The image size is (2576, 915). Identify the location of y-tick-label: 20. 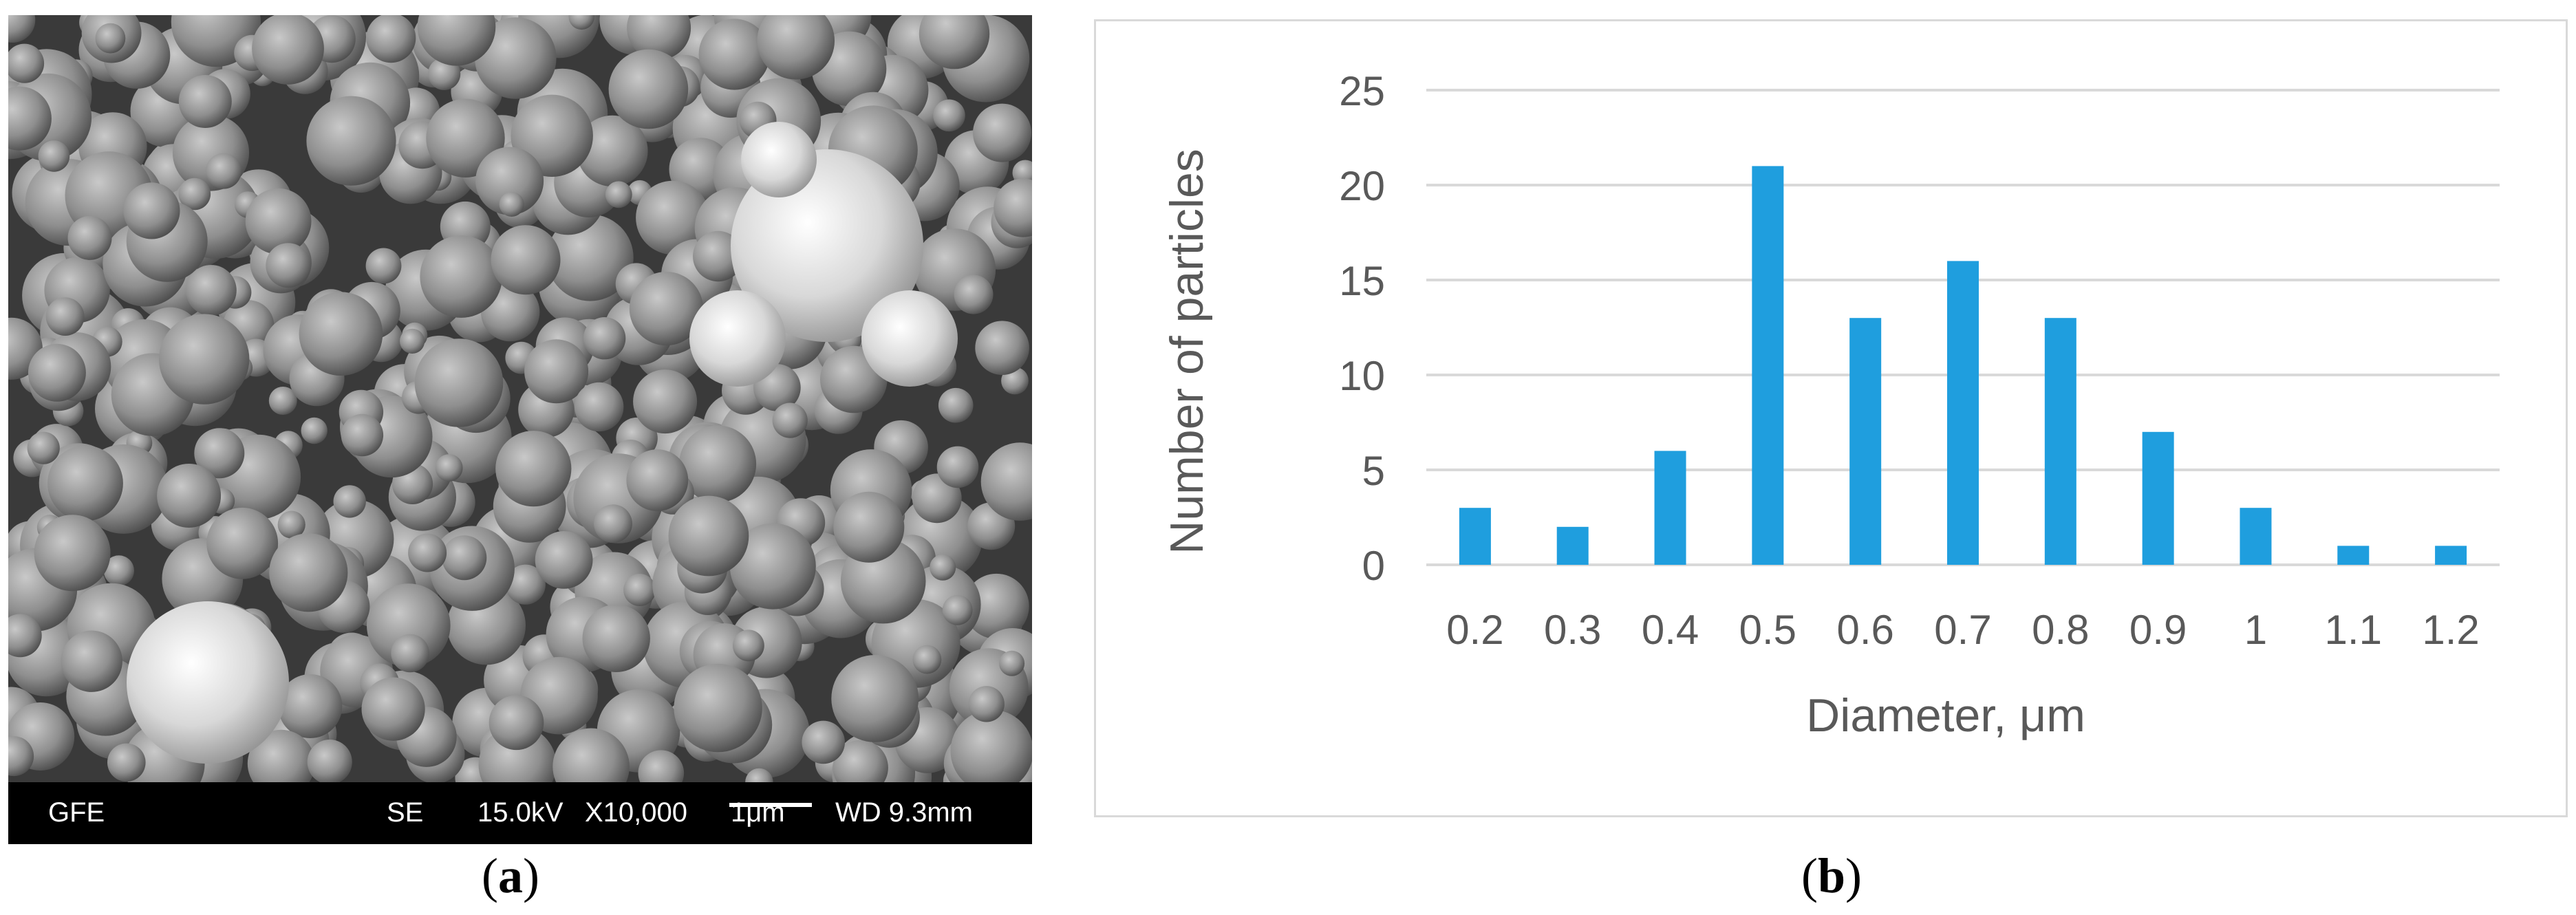
(1362, 186).